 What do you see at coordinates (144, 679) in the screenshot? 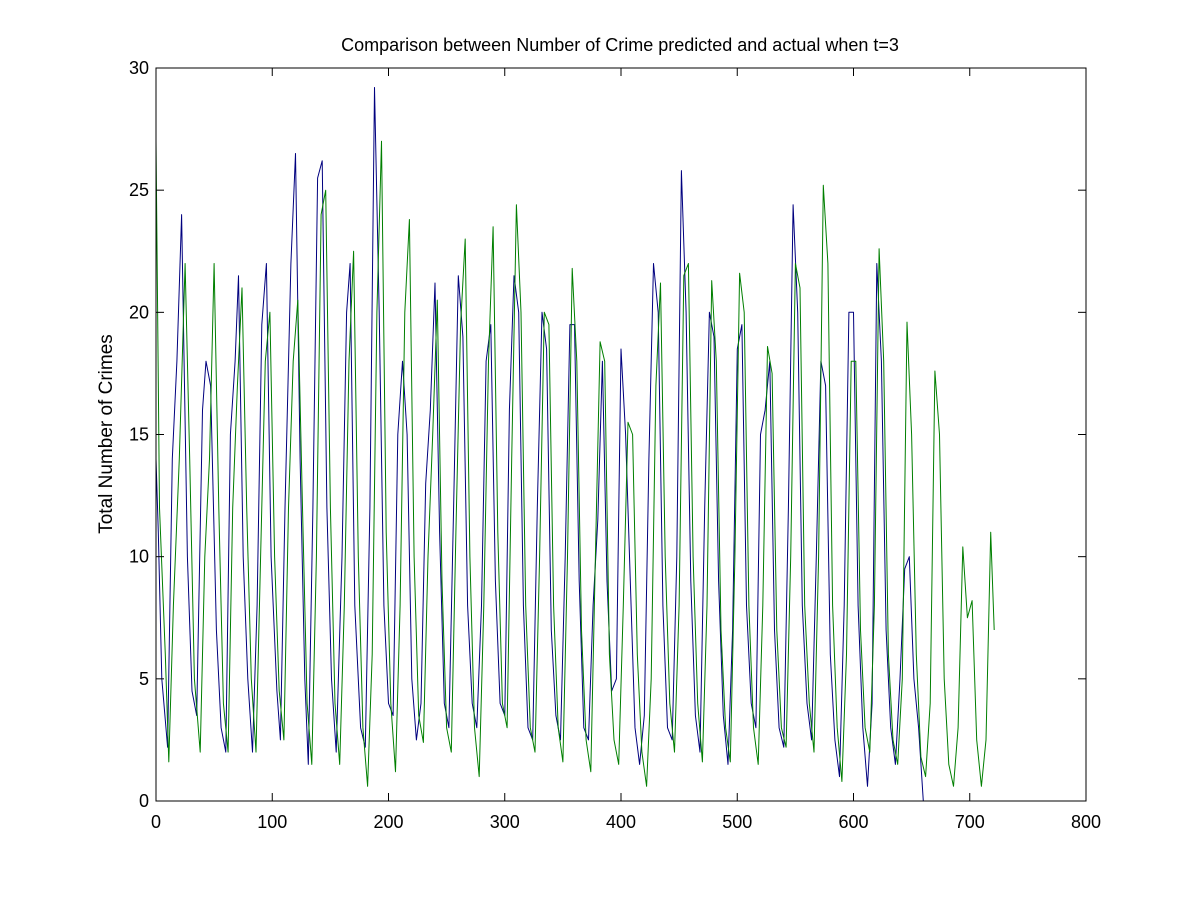
I see `y-tick-label: 5` at bounding box center [144, 679].